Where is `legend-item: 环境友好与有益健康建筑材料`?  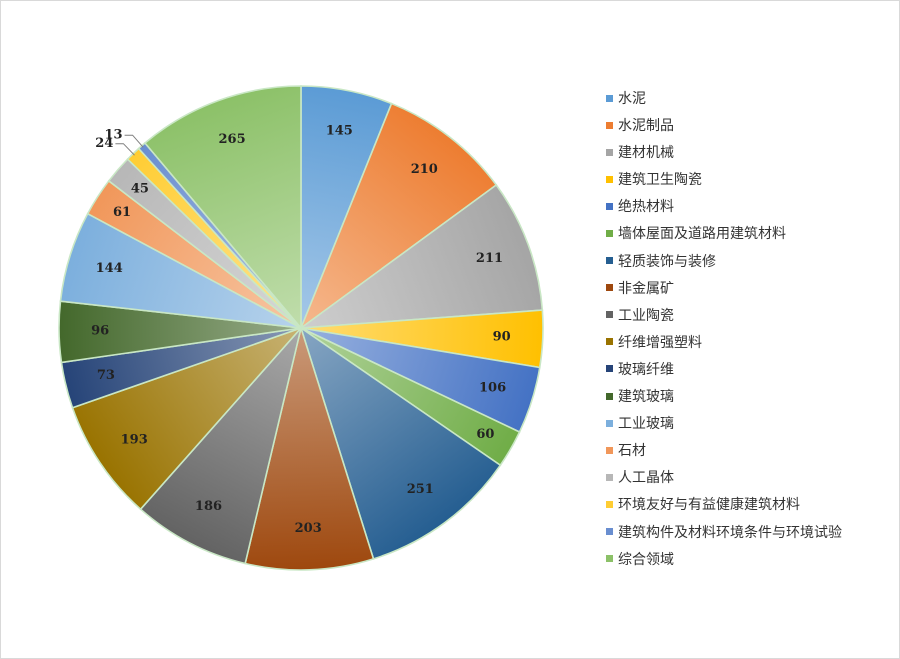 legend-item: 环境友好与有益健康建筑材料 is located at coordinates (751, 505).